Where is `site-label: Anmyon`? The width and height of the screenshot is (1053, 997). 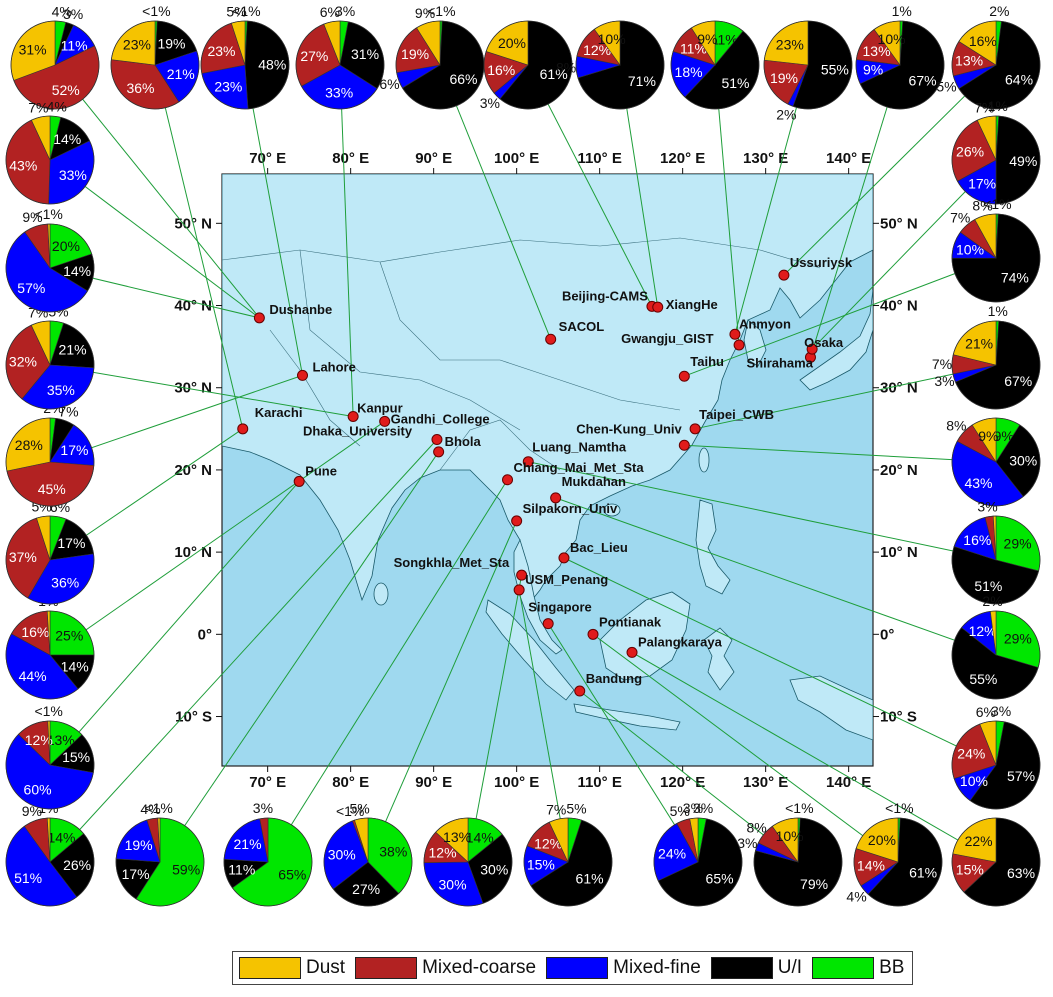
site-label: Anmyon is located at coordinates (765, 323).